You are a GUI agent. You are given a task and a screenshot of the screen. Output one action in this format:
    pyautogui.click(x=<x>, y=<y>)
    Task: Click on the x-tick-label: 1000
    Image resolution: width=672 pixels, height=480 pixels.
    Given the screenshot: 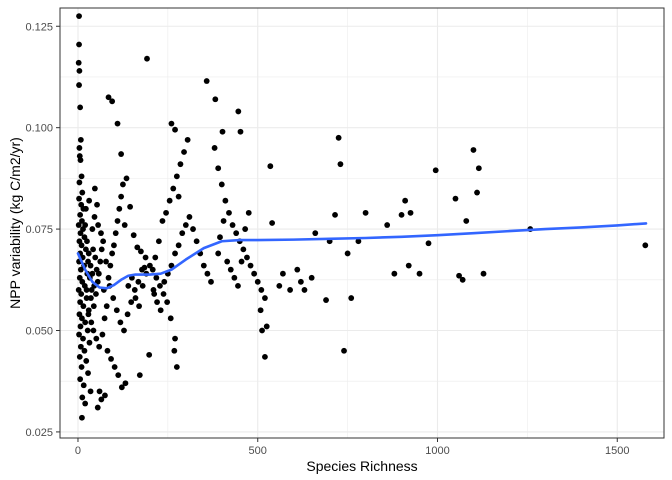 What is the action you would take?
    pyautogui.click(x=437, y=451)
    